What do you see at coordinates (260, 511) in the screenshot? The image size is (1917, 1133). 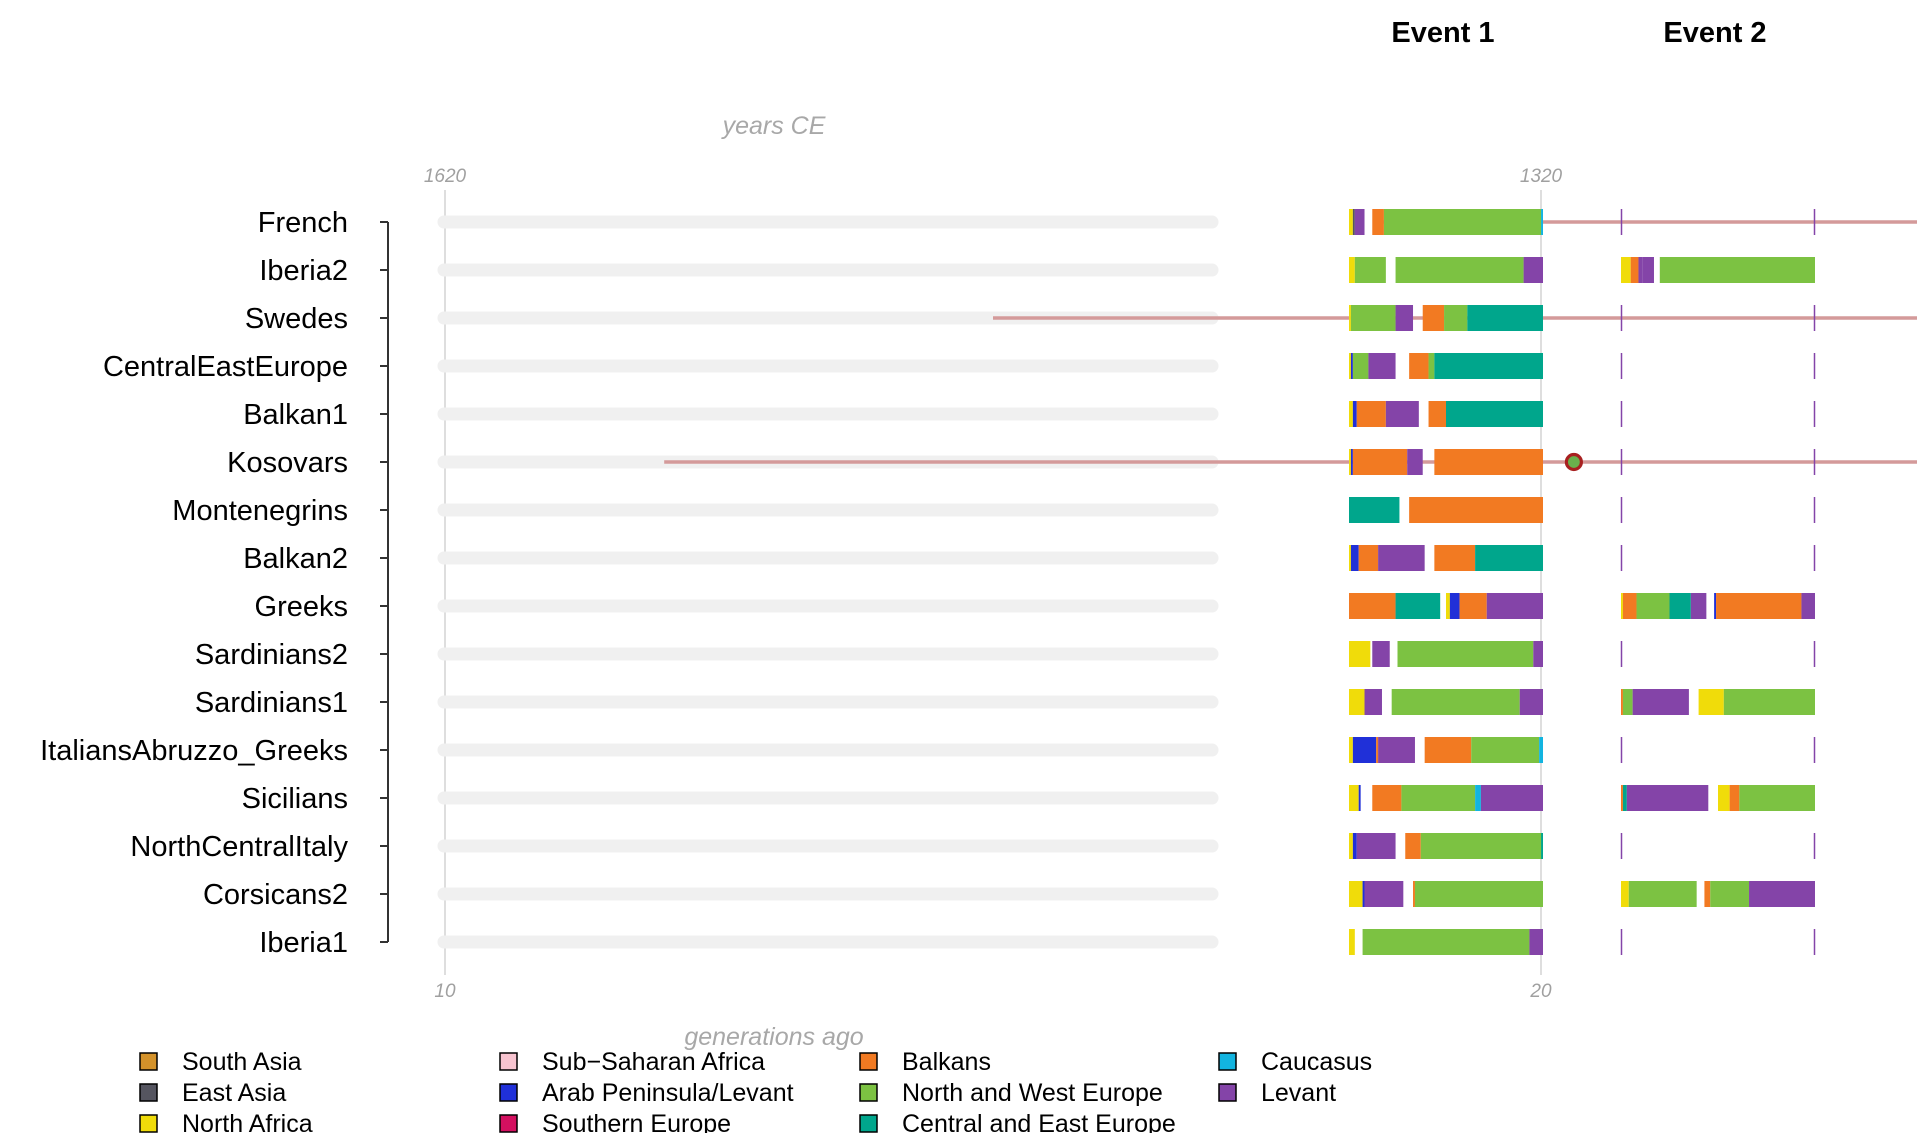 I see `population-label: Montenegrins` at bounding box center [260, 511].